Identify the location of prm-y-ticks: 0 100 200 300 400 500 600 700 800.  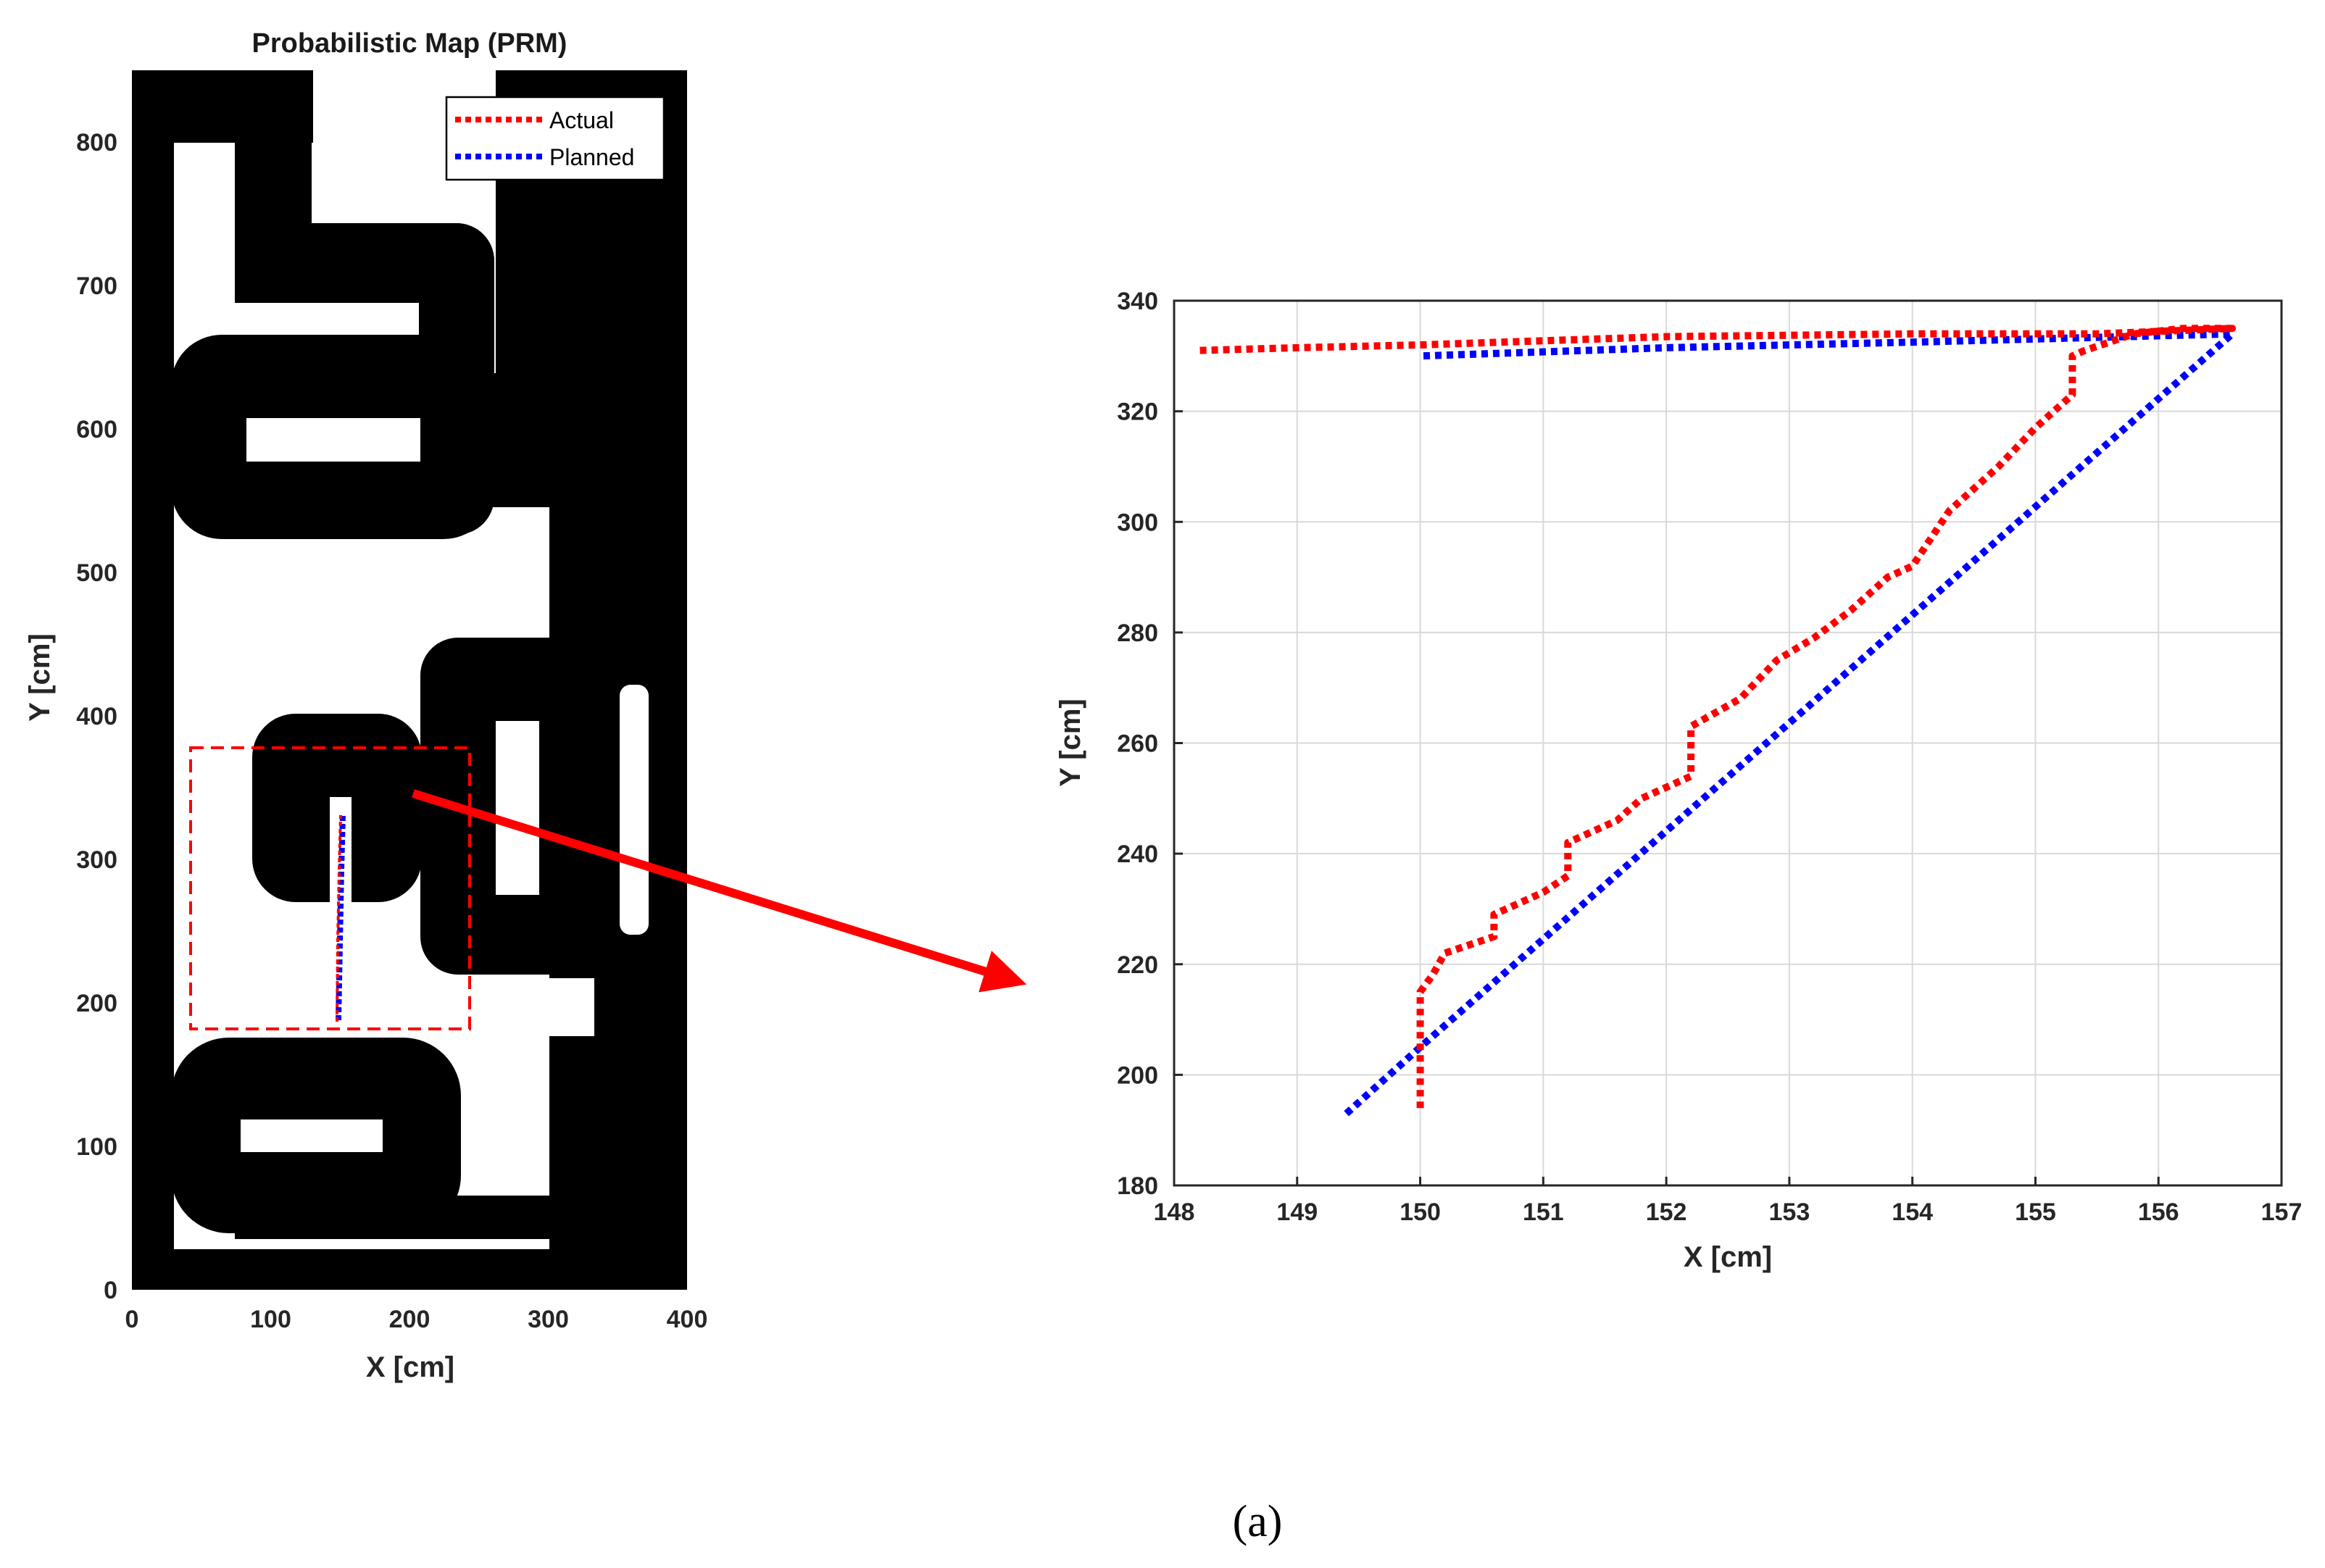
(96, 716).